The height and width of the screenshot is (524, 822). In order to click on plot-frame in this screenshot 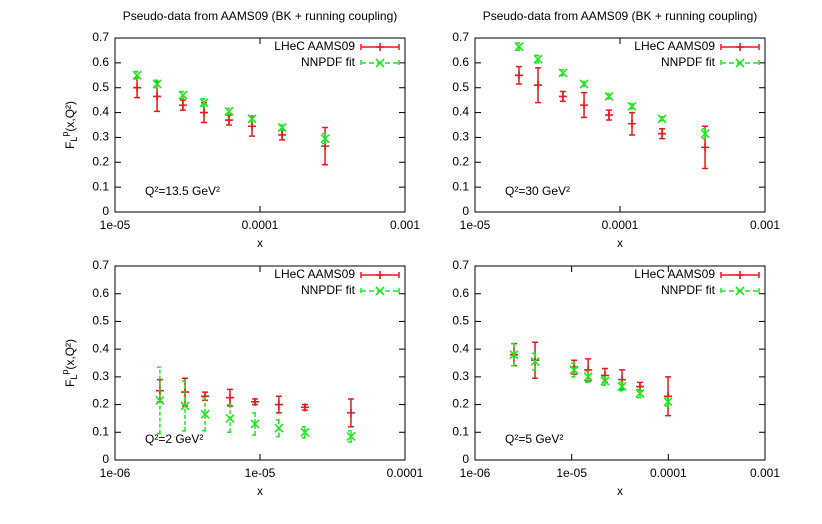, I will do `click(620, 363)`.